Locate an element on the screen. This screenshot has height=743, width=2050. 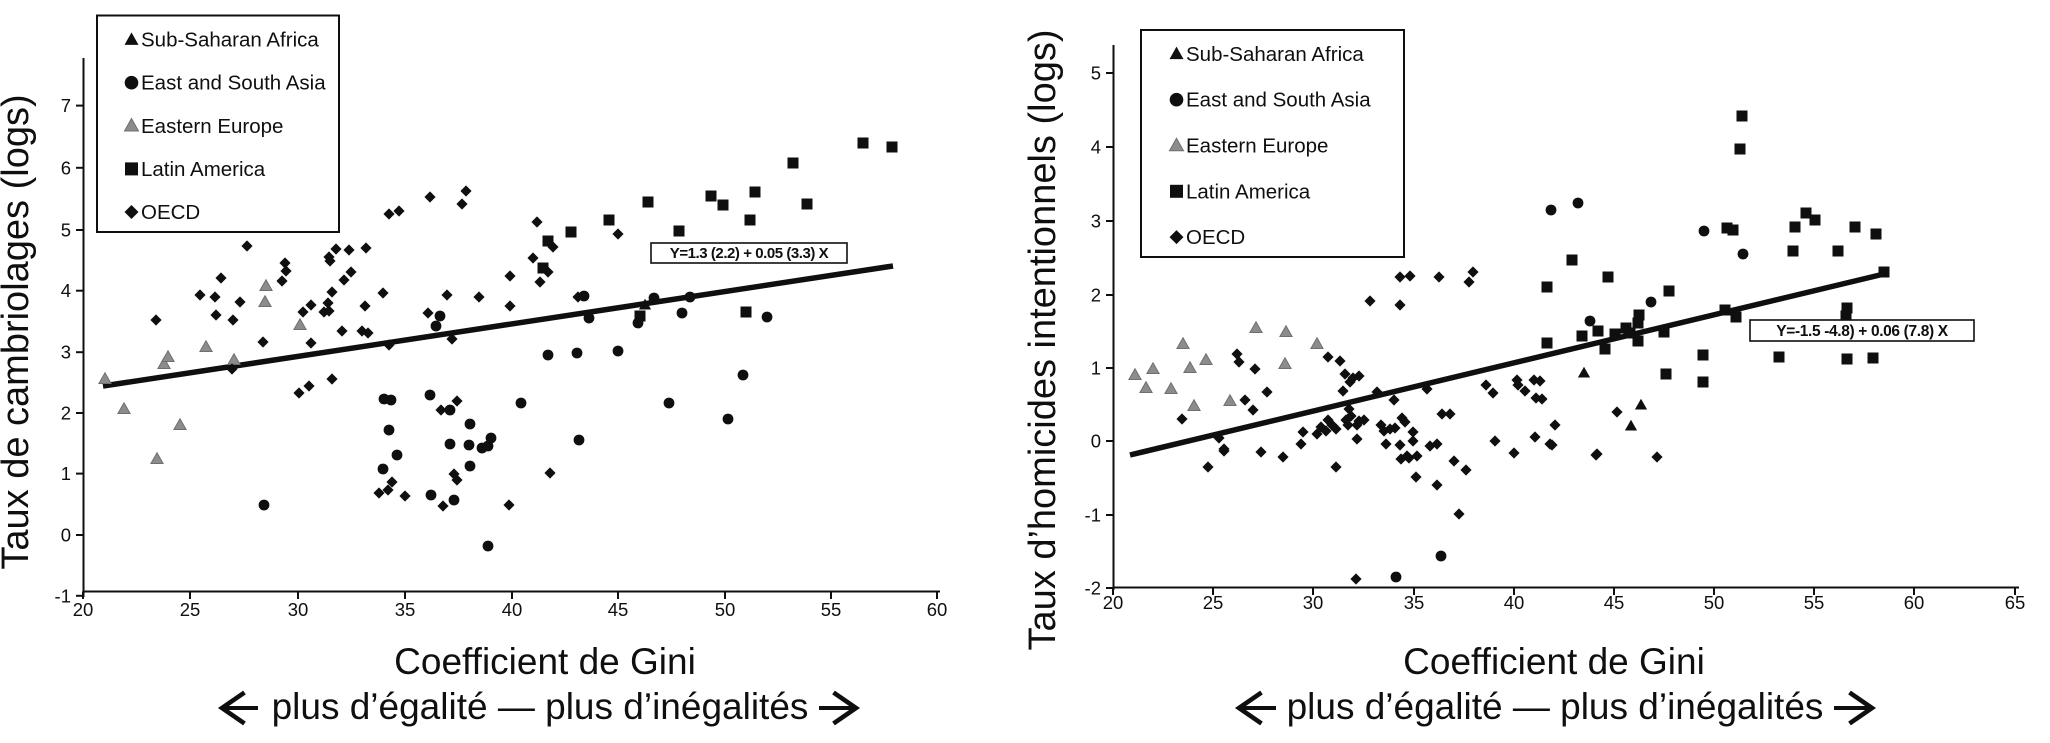
svg-text: 65 is located at coordinates (2015, 602).